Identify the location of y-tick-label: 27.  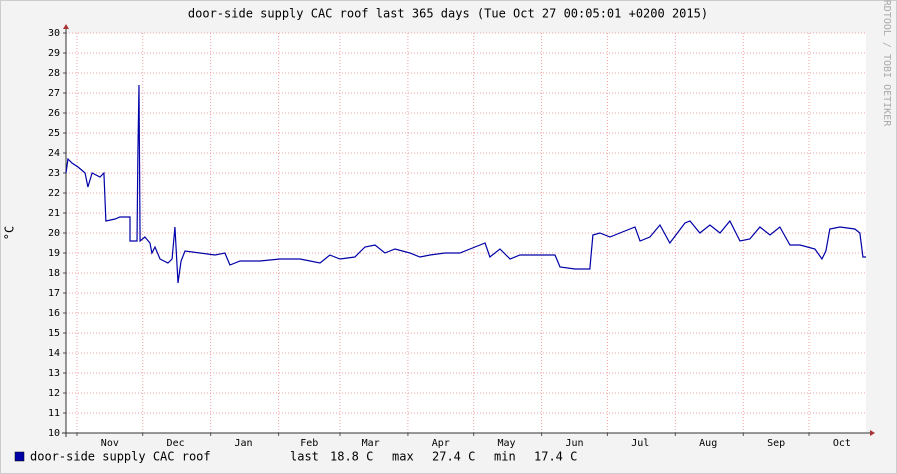
(54, 93).